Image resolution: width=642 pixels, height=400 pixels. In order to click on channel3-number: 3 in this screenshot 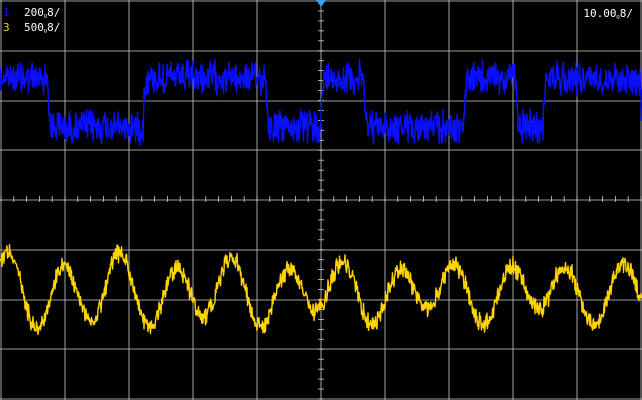, I will do `click(6, 27)`.